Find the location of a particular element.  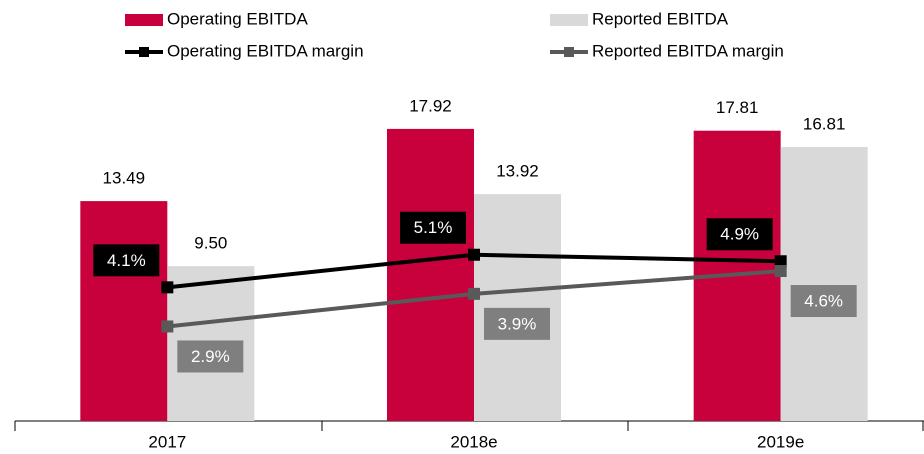

legend-label: Operating EBITDA is located at coordinates (237, 18).